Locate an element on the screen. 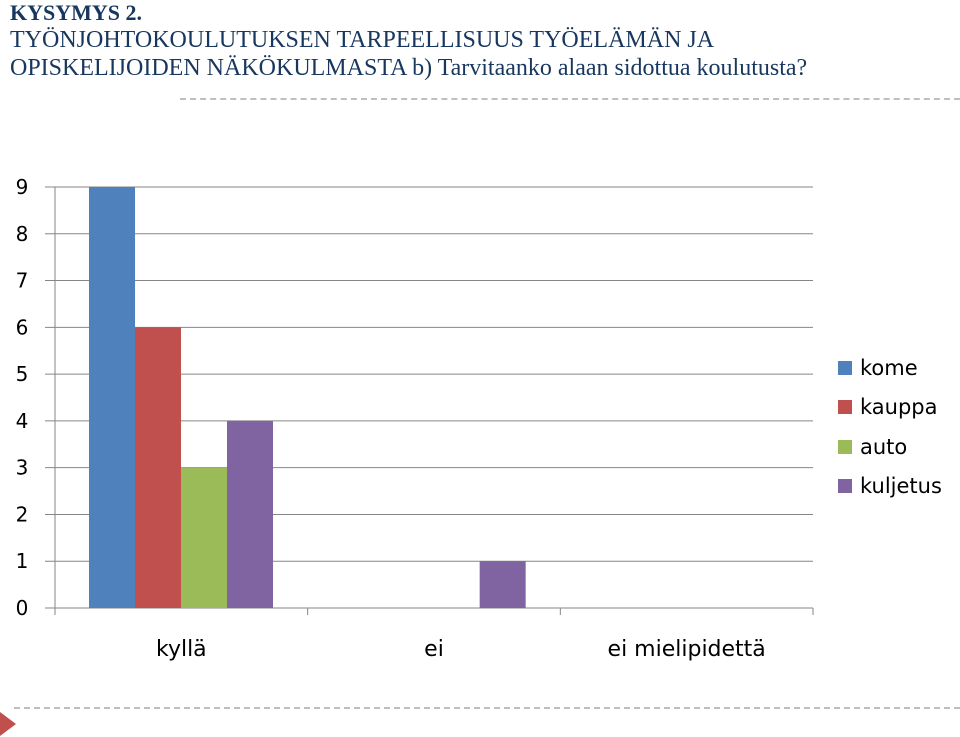 The width and height of the screenshot is (960, 737). x-category-label: kyllä is located at coordinates (181, 649).